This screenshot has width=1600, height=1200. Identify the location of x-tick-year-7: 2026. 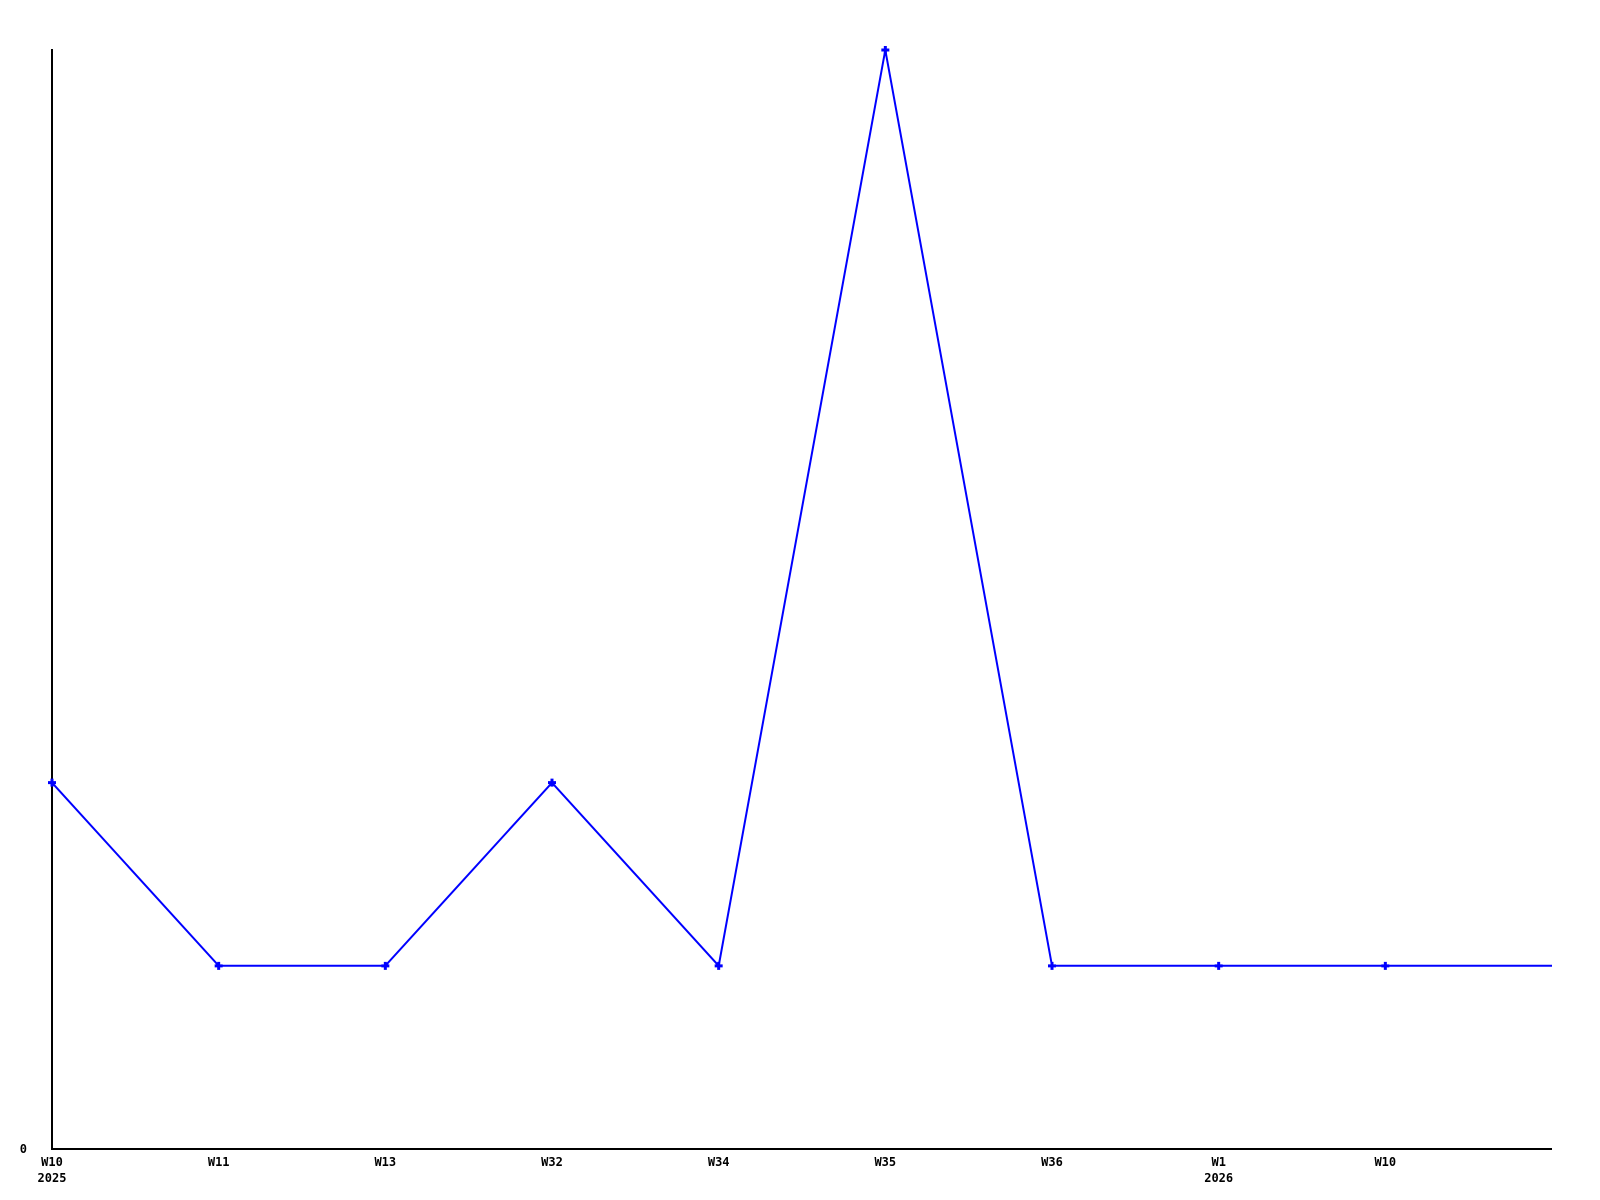
(1218, 1178).